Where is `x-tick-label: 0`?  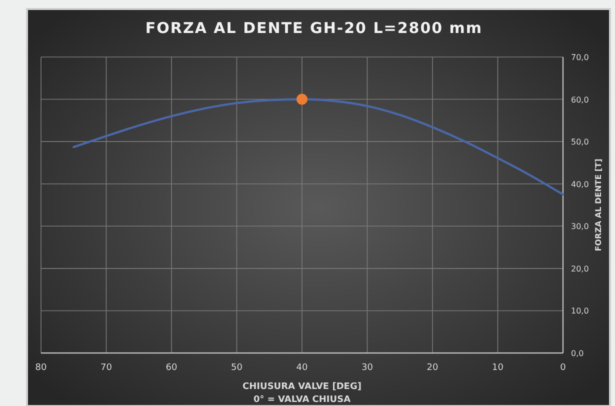 x-tick-label: 0 is located at coordinates (563, 368).